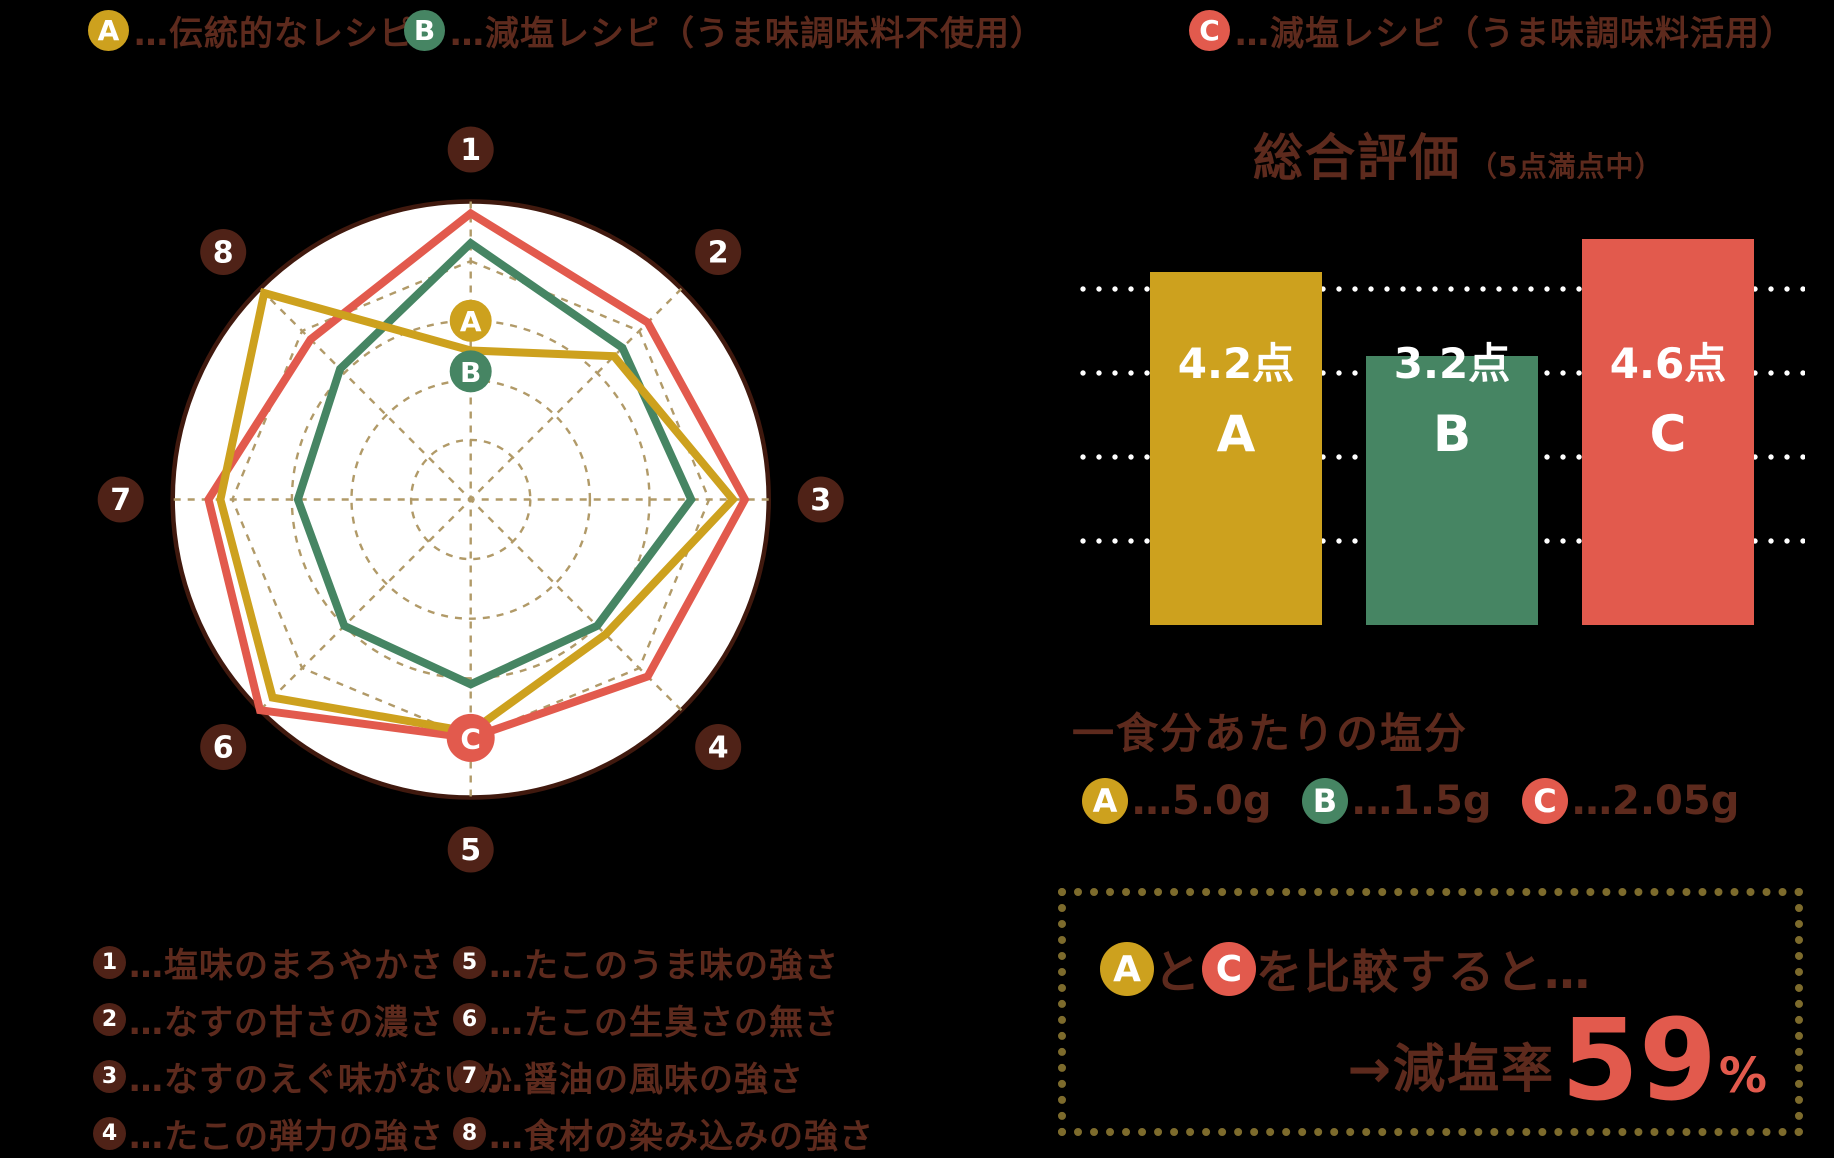 The width and height of the screenshot is (1834, 1158). I want to click on bar-C, so click(1668, 431).